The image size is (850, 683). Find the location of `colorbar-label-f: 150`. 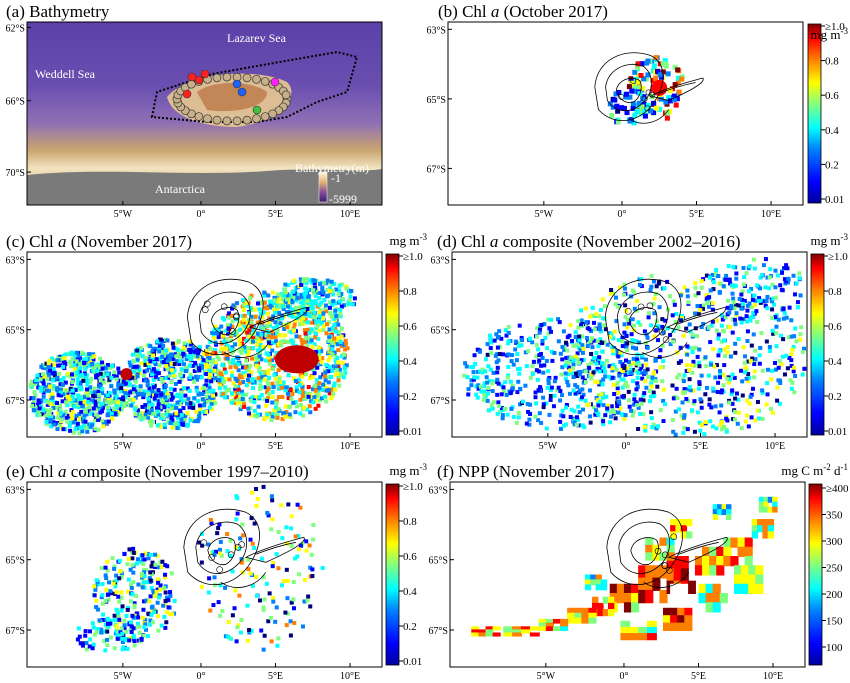

colorbar-label-f: 150 is located at coordinates (834, 622).